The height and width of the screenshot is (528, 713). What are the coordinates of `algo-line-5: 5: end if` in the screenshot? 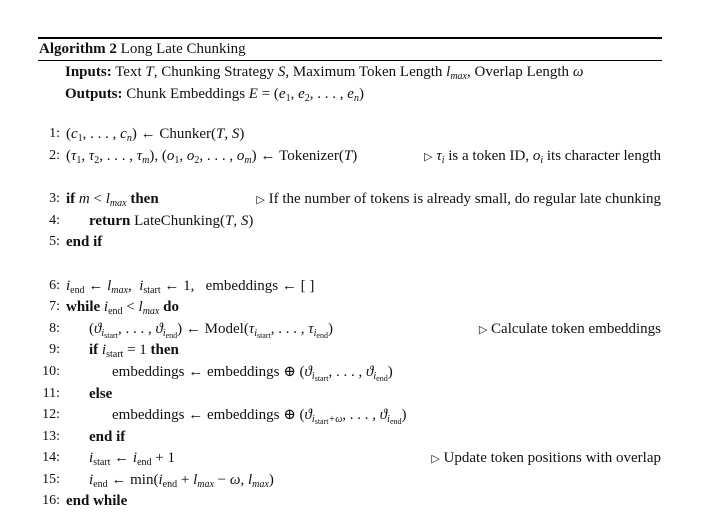 It's located at (356, 242).